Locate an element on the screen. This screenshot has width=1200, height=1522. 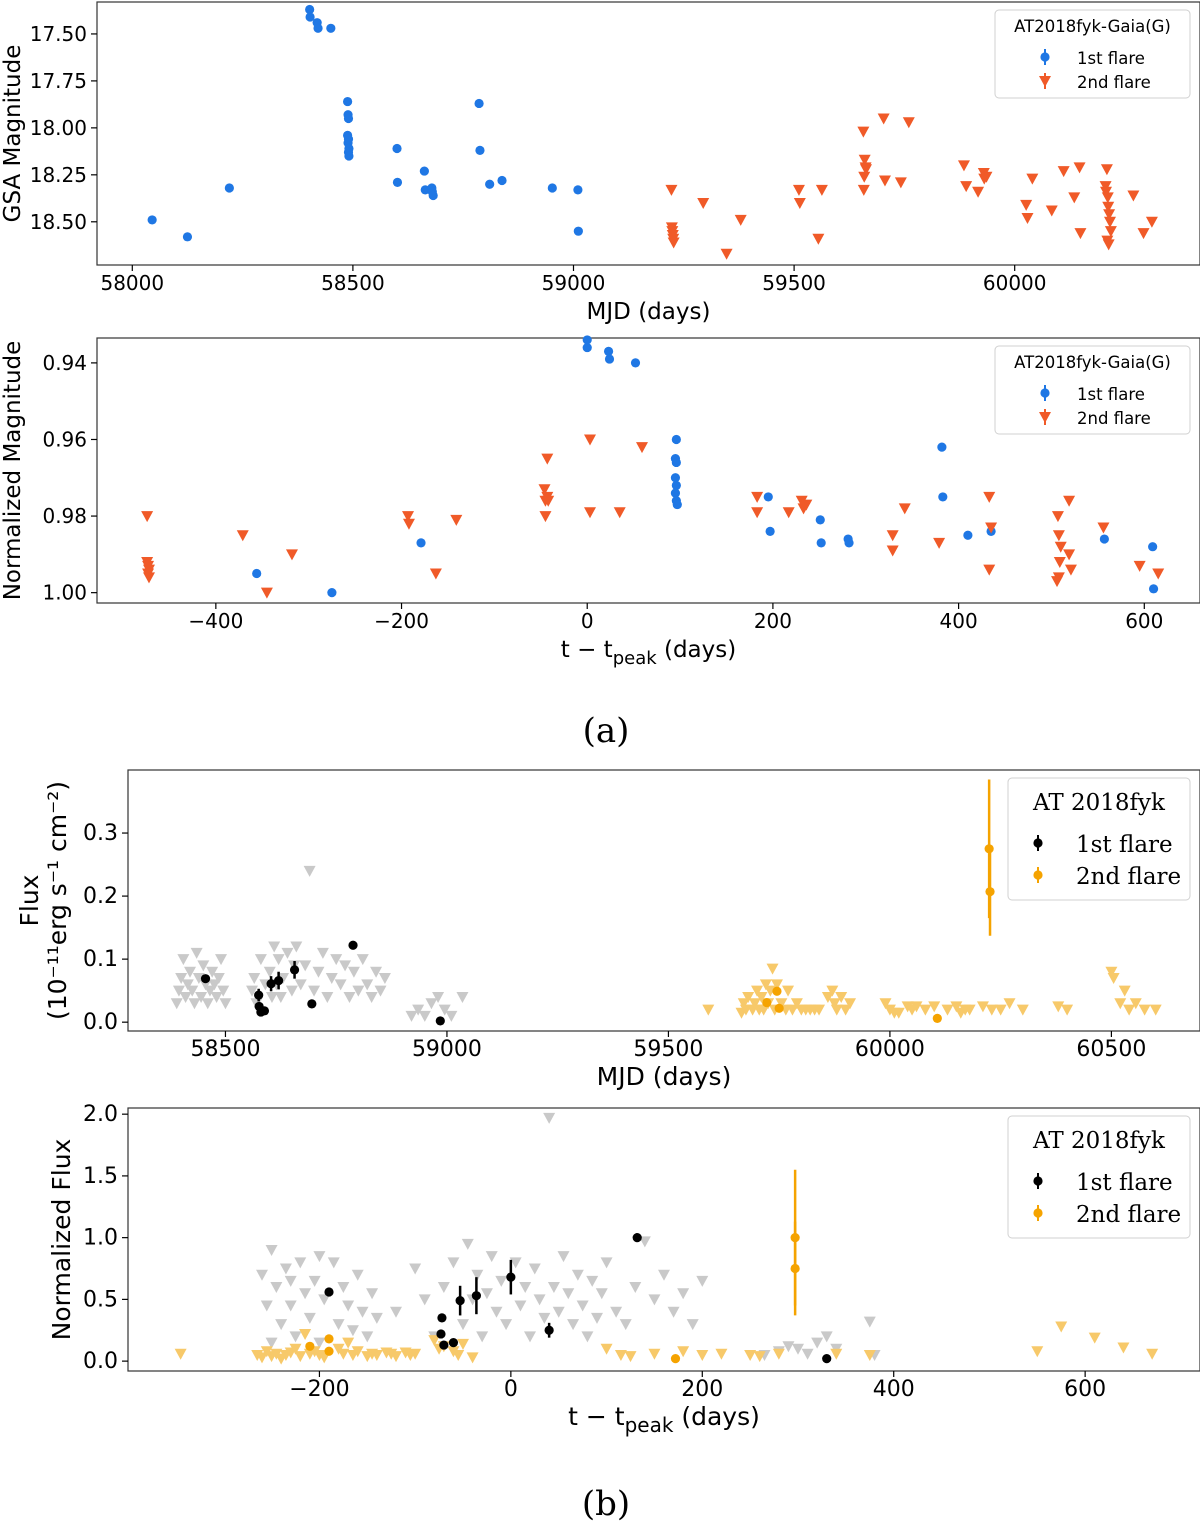
y-tick-label: 1.00 is located at coordinates (64, 593).